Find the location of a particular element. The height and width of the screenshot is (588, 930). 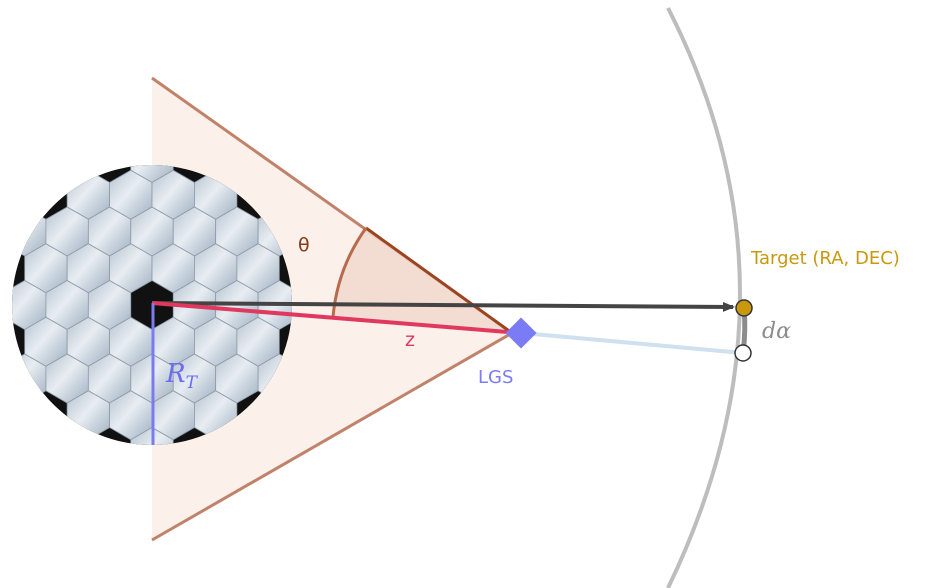

theta-wedge is located at coordinates (422, 280).